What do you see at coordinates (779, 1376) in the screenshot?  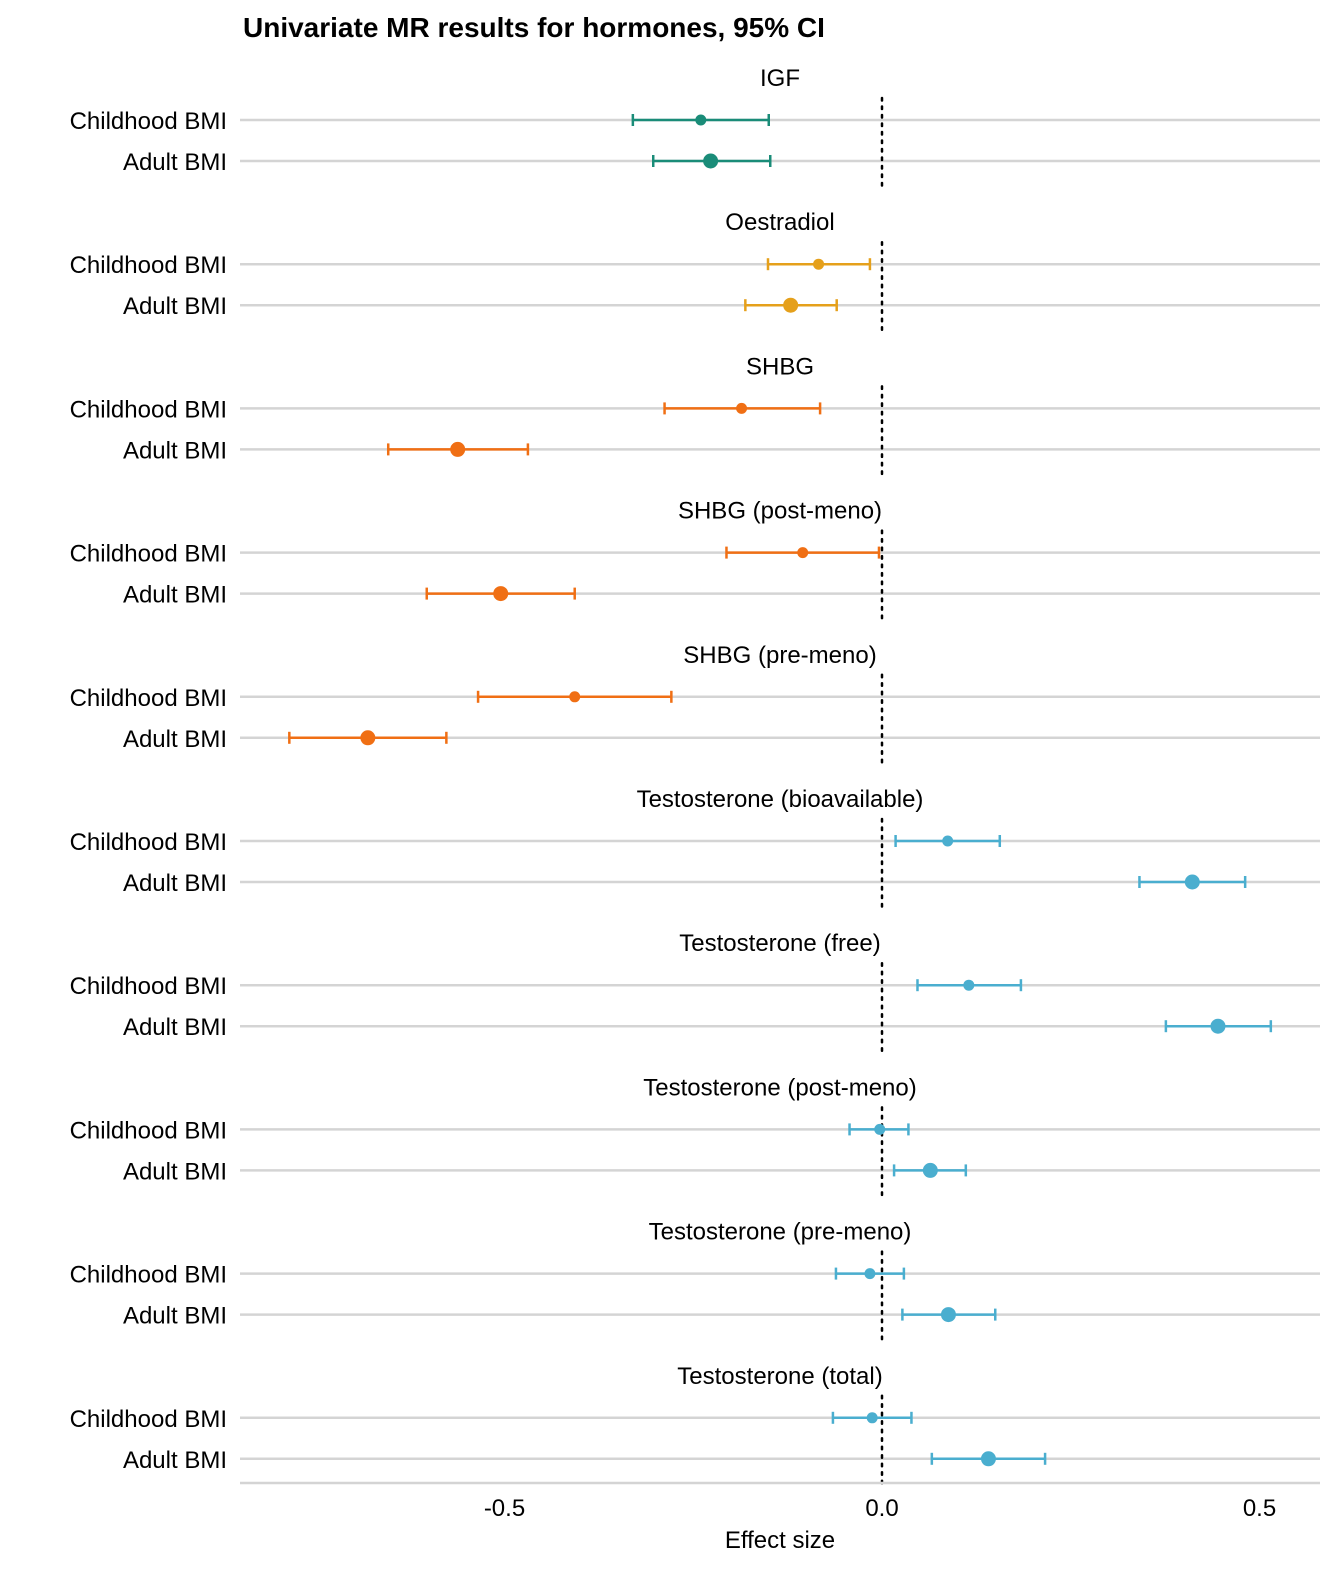 I see `facet-title: Testosterone (total)` at bounding box center [779, 1376].